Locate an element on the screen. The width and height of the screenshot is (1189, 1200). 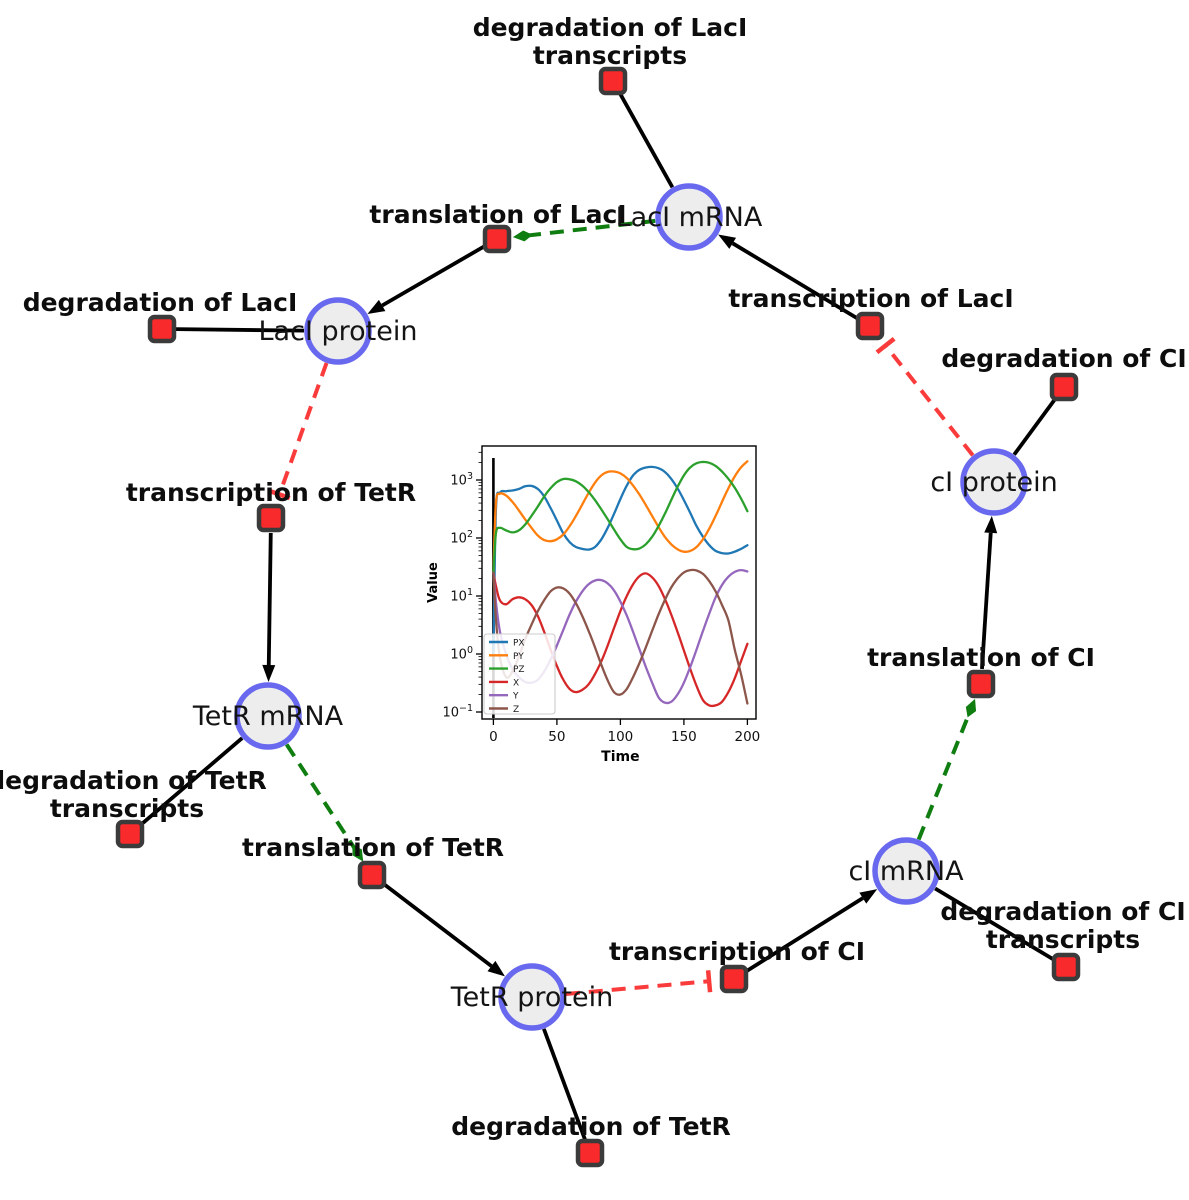
edge-LacI_mRNA-translation_LacI-kite-arrowhead-icon is located at coordinates (522, 236).